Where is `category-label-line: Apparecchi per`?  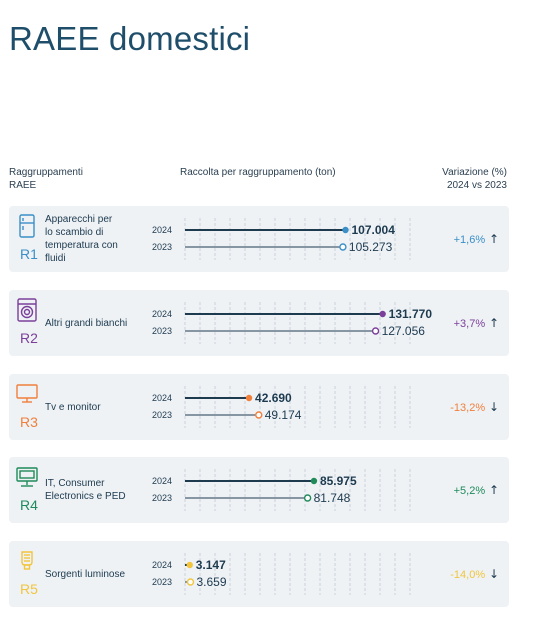
category-label-line: Apparecchi per is located at coordinates (79, 219).